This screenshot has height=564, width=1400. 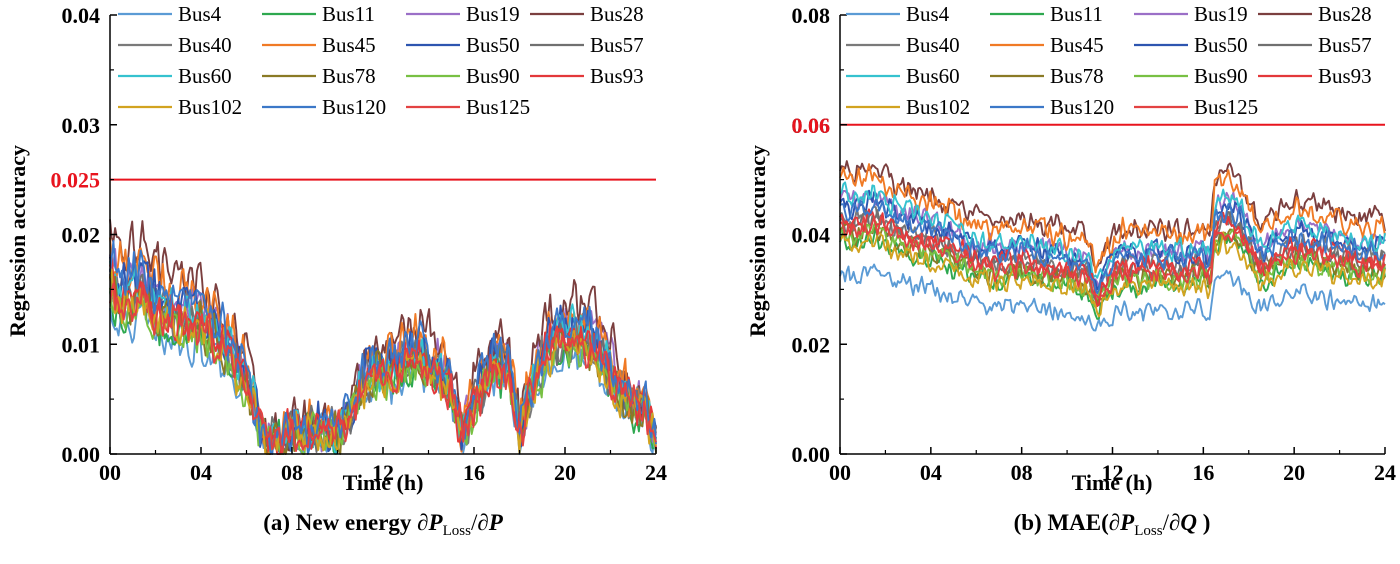 What do you see at coordinates (383, 367) in the screenshot?
I see `series-line-bus125` at bounding box center [383, 367].